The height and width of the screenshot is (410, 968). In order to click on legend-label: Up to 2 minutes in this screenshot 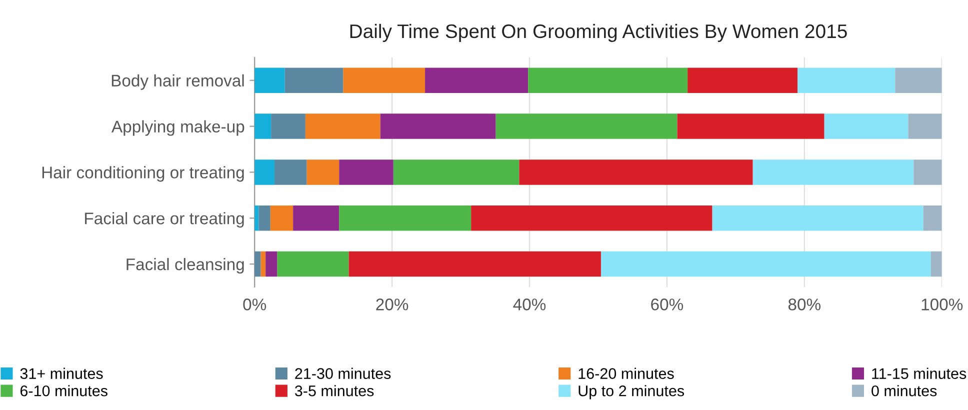, I will do `click(631, 392)`.